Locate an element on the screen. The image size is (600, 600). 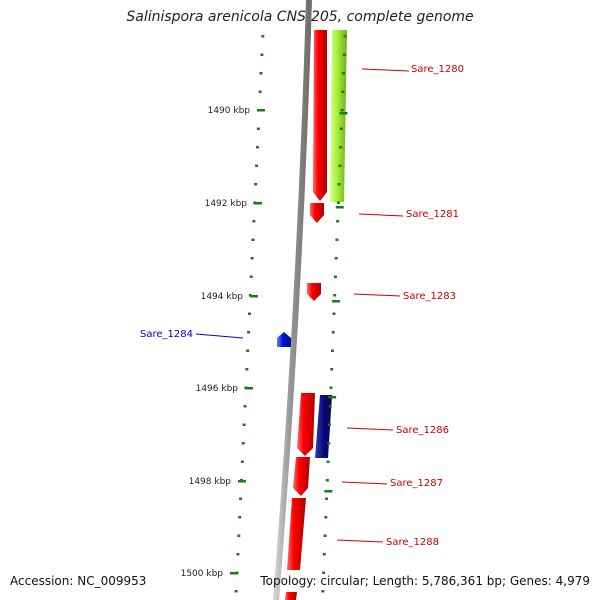
genome-backbone is located at coordinates (292, 300).